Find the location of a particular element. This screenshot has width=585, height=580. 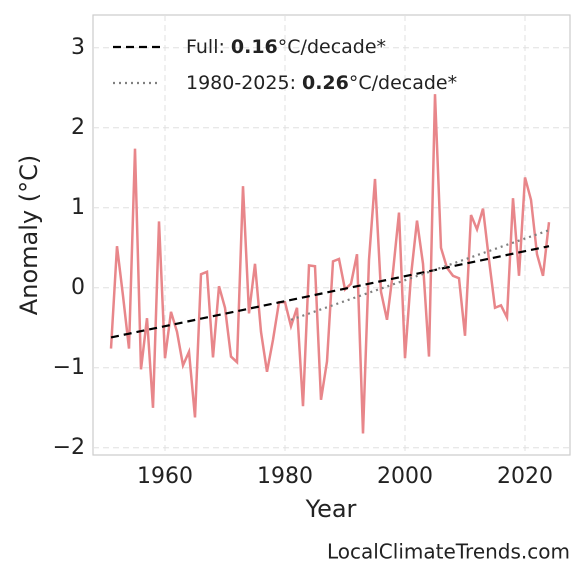

legend-rate: 0.16 is located at coordinates (254, 47).